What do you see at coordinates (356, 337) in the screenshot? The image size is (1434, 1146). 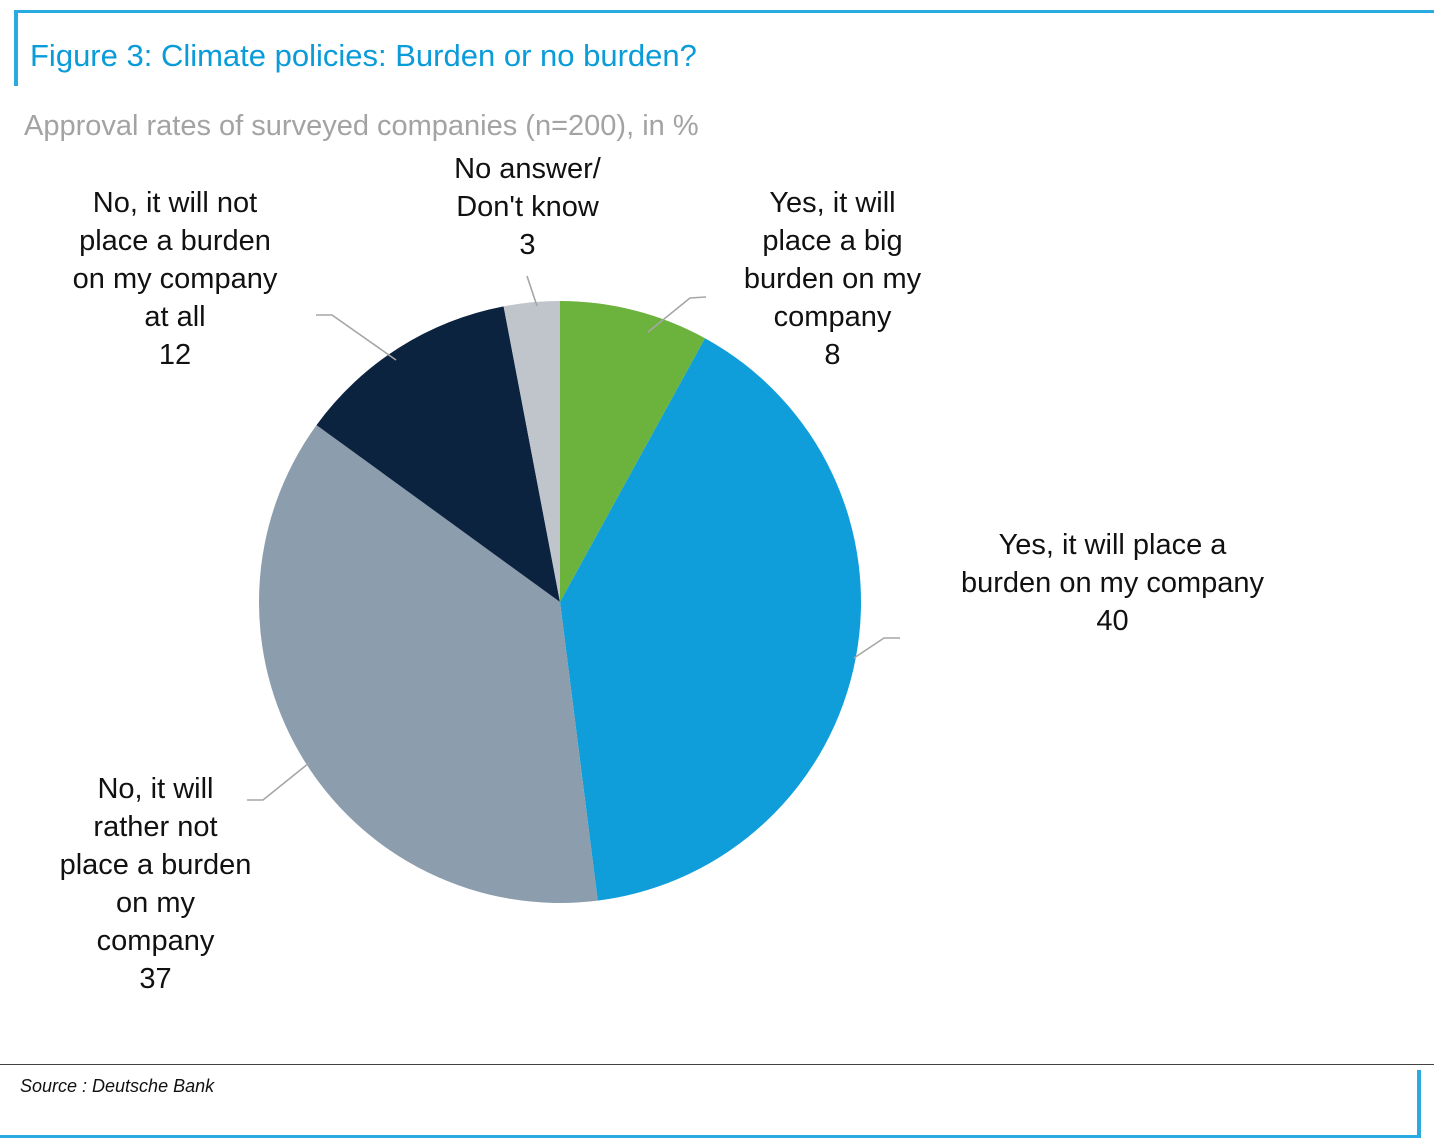 I see `leader-line-no-burden-at-all` at bounding box center [356, 337].